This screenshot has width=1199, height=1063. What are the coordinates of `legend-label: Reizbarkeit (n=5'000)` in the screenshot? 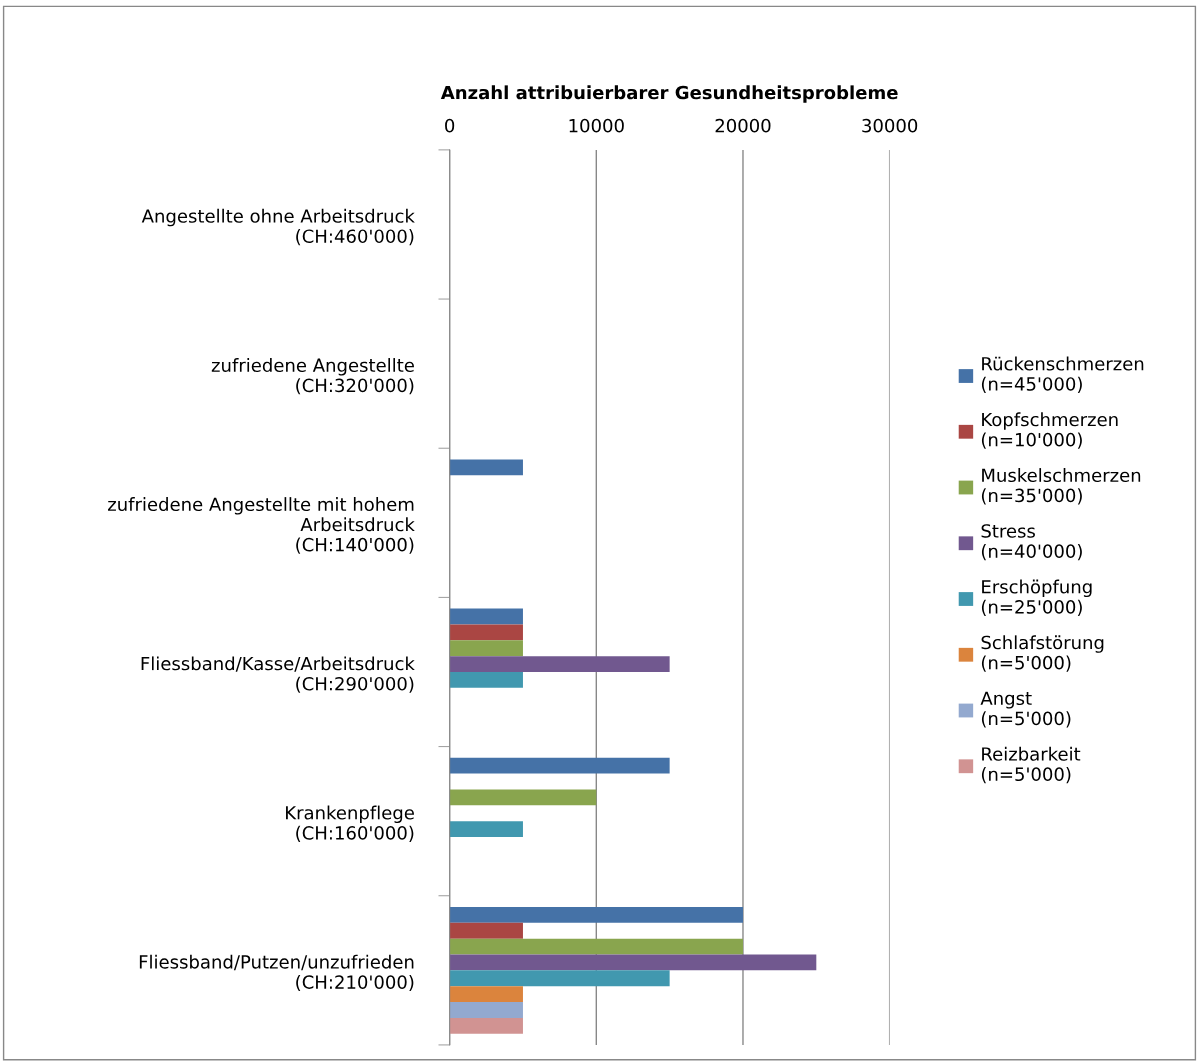 It's located at (1031, 765).